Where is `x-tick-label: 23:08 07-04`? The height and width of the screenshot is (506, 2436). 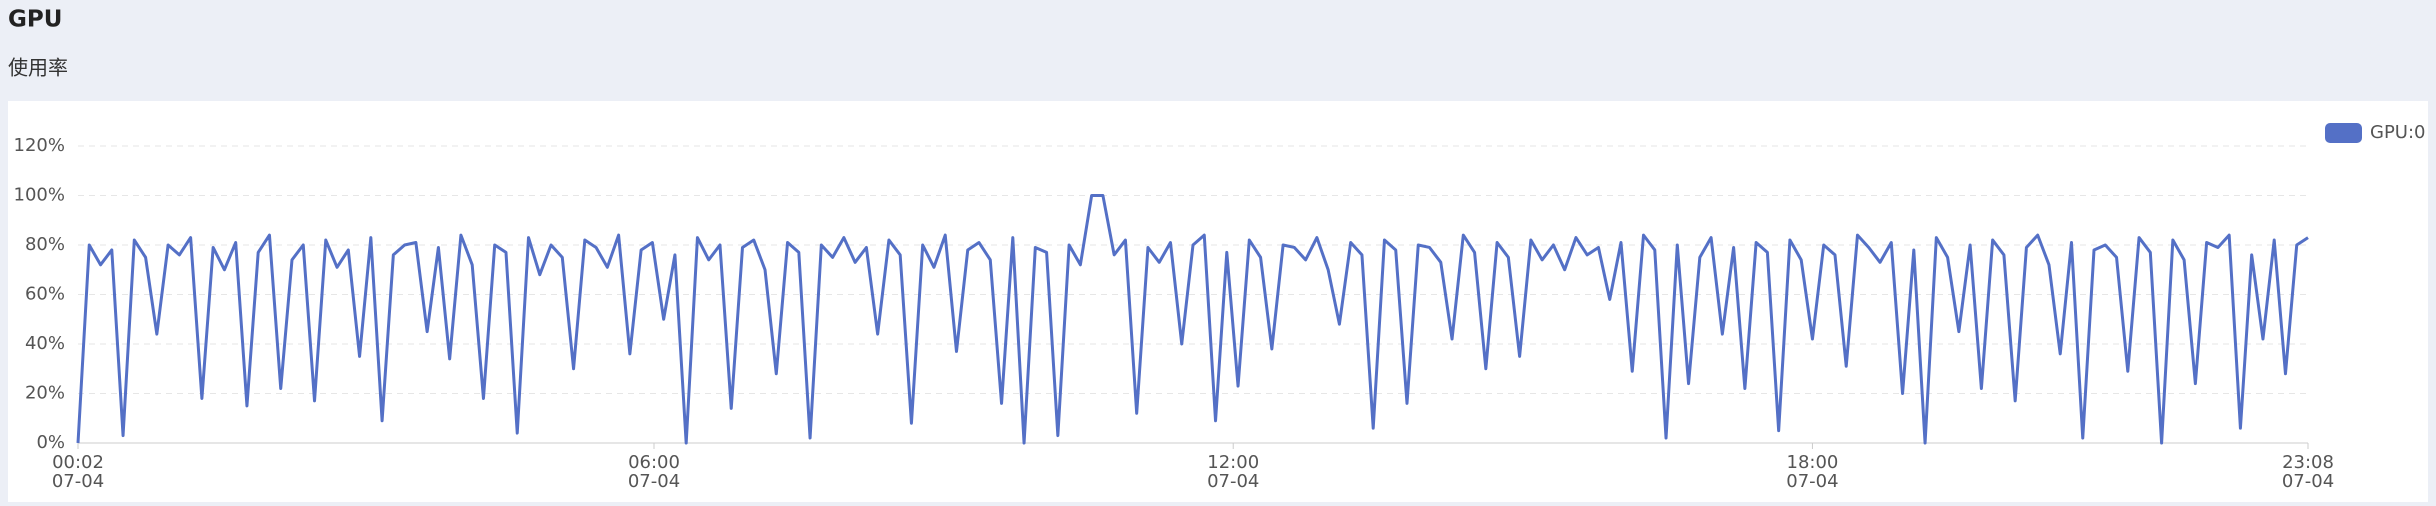 x-tick-label: 23:08 07-04 is located at coordinates (2308, 472).